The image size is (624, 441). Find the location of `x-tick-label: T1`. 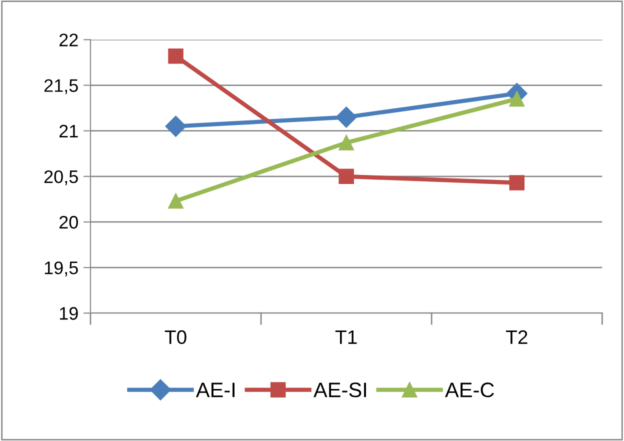

x-tick-label: T1 is located at coordinates (346, 337).